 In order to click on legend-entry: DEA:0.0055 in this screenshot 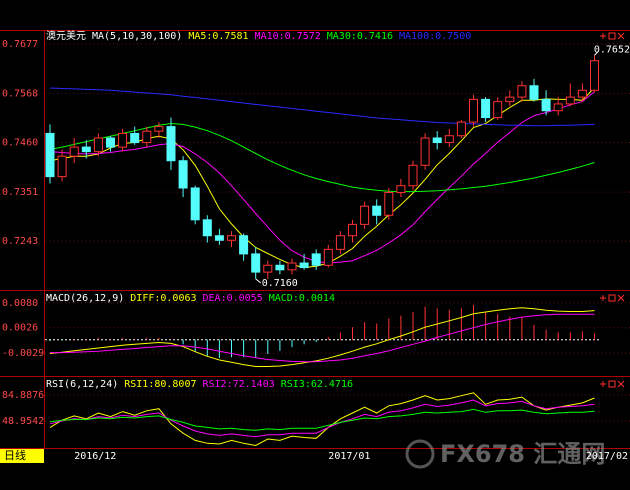, I will do `click(233, 298)`.